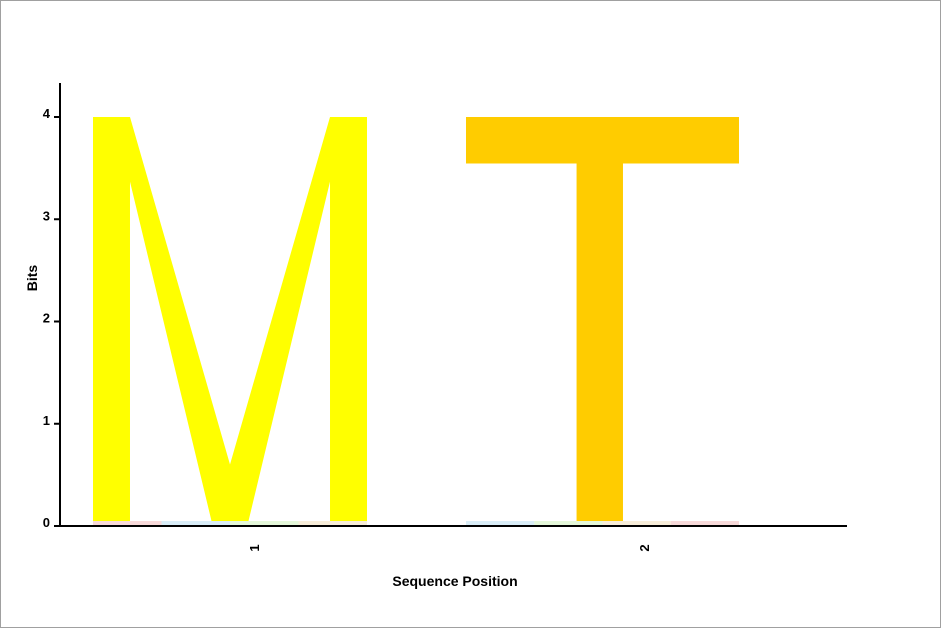 This screenshot has height=628, width=941. I want to click on y-tick-label: 1, so click(46, 420).